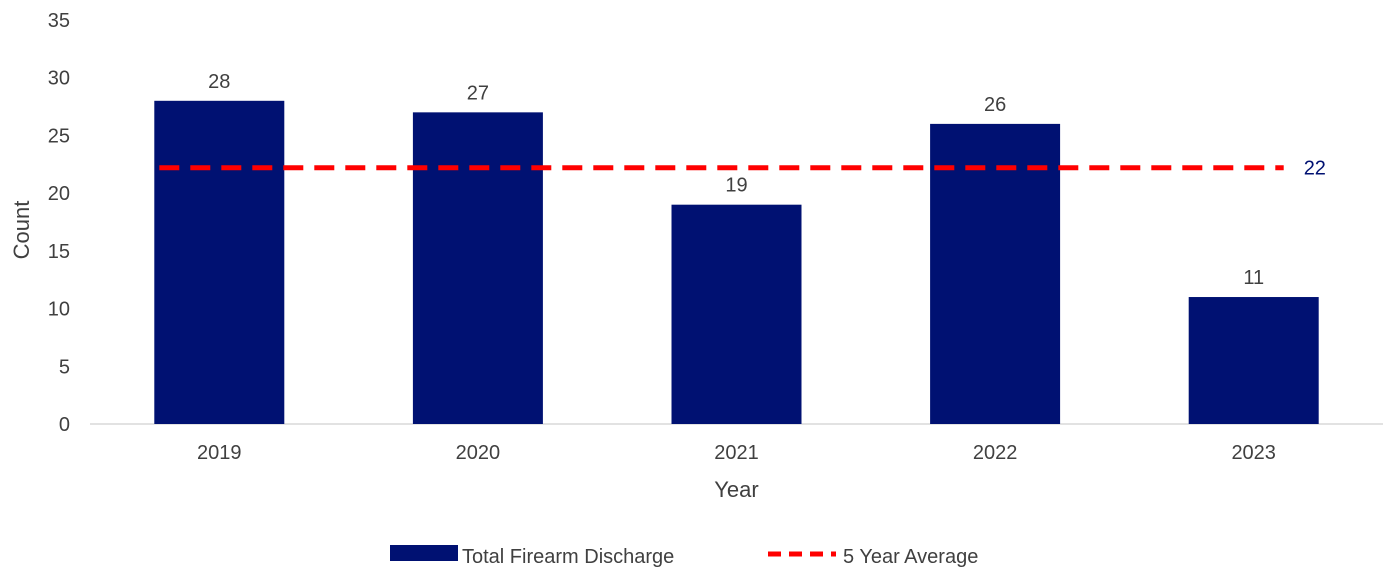 The width and height of the screenshot is (1391, 569). What do you see at coordinates (59, 252) in the screenshot?
I see `y-tick-label: 15` at bounding box center [59, 252].